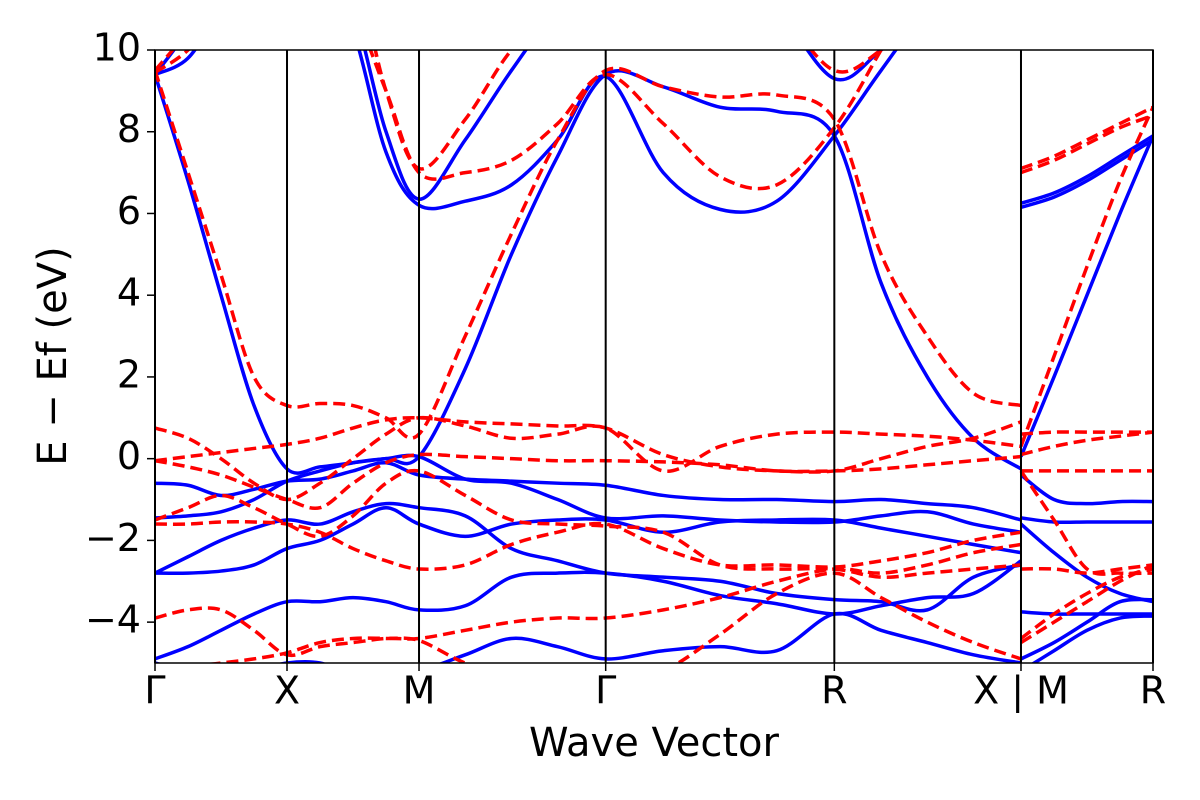  Describe the element at coordinates (129, 129) in the screenshot. I see `y-tick-label: 8` at that location.